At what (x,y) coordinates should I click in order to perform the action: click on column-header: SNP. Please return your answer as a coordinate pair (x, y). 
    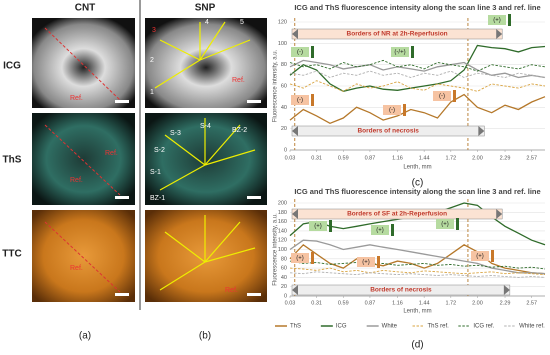
    Looking at the image, I should click on (205, 8).